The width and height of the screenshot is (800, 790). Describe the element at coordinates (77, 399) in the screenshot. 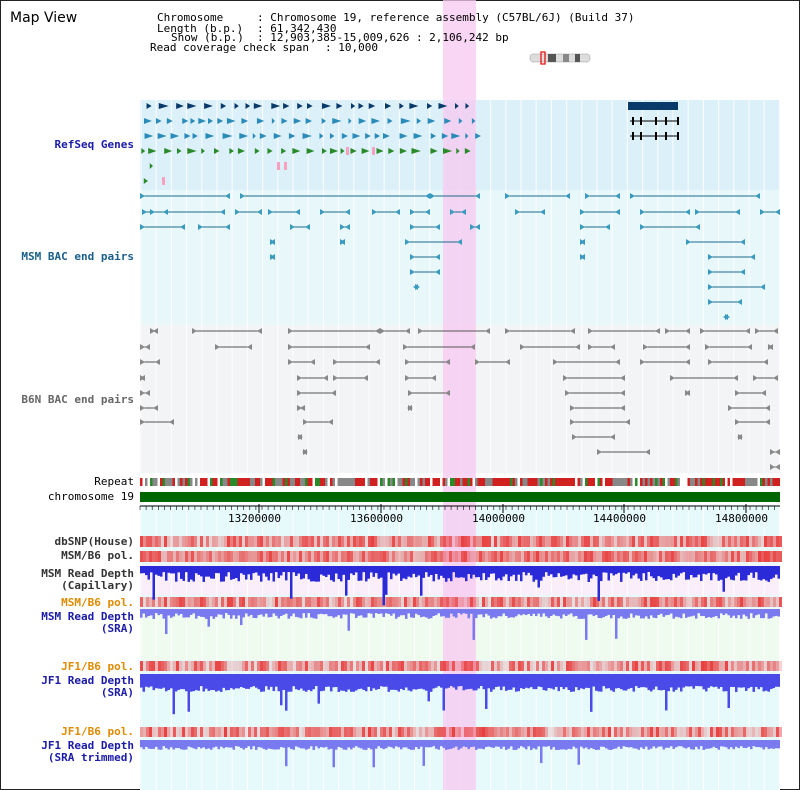

I see `track-label-b6n-bac: B6N BAC end pairs` at that location.